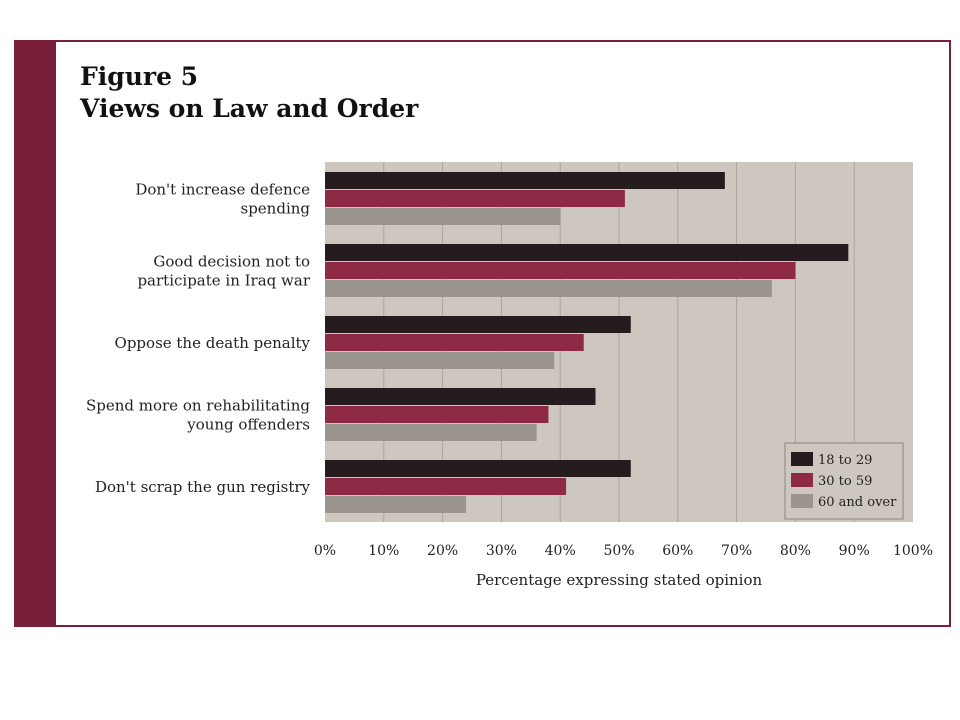  What do you see at coordinates (325, 551) in the screenshot?
I see `x-tick-label: 0%` at bounding box center [325, 551].